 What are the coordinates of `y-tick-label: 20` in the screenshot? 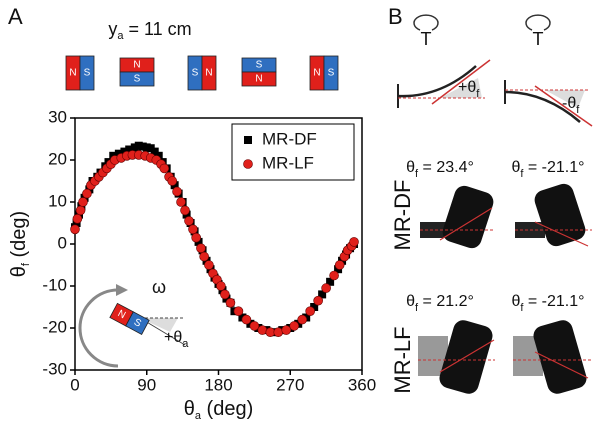 It's located at (57, 158).